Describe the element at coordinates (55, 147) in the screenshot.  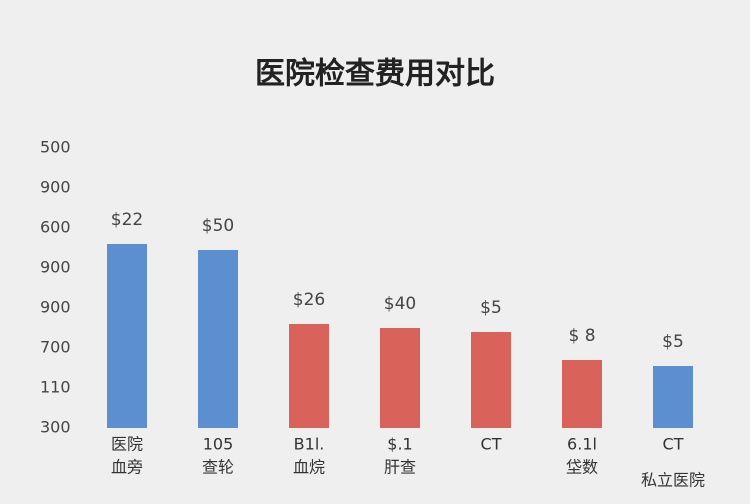
I see `y-tick-label: 500` at that location.